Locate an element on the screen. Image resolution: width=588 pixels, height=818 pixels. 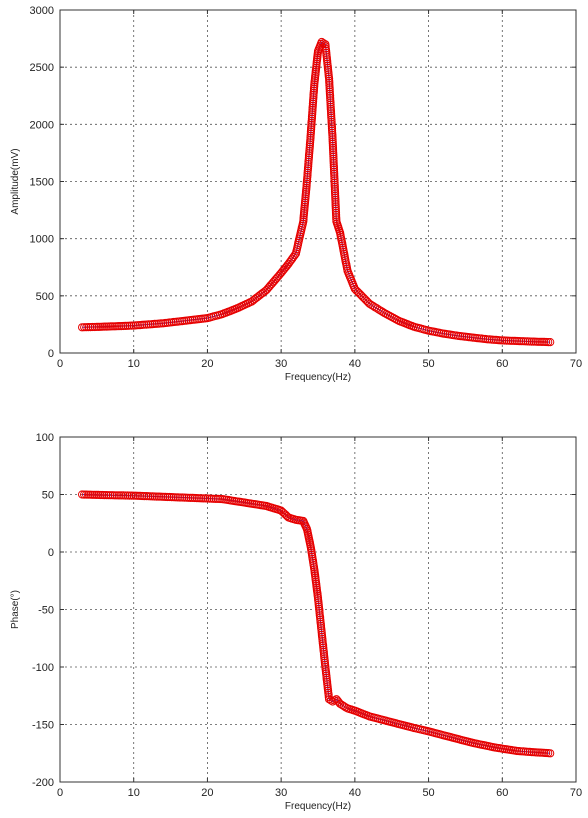
y-tick-label: 2000 is located at coordinates (42, 125).